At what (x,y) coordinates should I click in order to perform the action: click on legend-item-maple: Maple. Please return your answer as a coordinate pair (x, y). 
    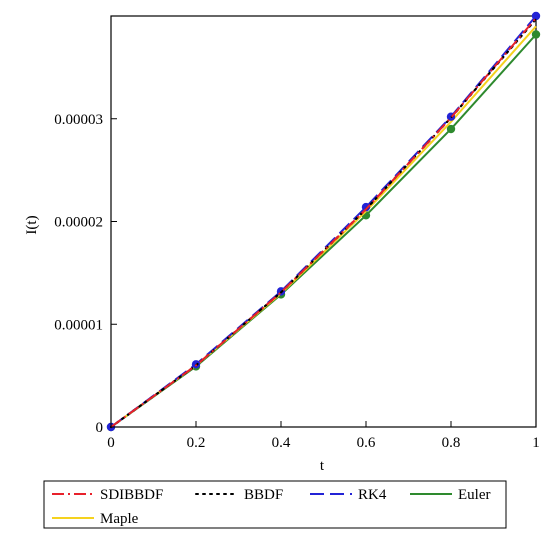
    Looking at the image, I should click on (95, 519).